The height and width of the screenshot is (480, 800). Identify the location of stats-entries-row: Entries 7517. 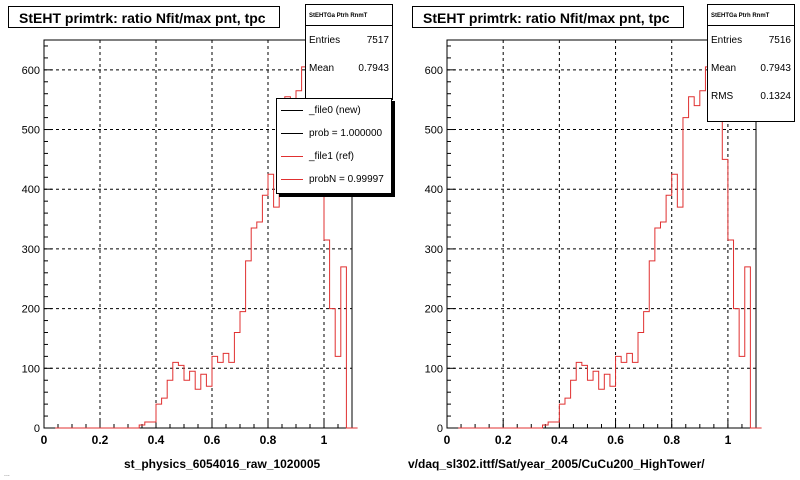
(349, 40).